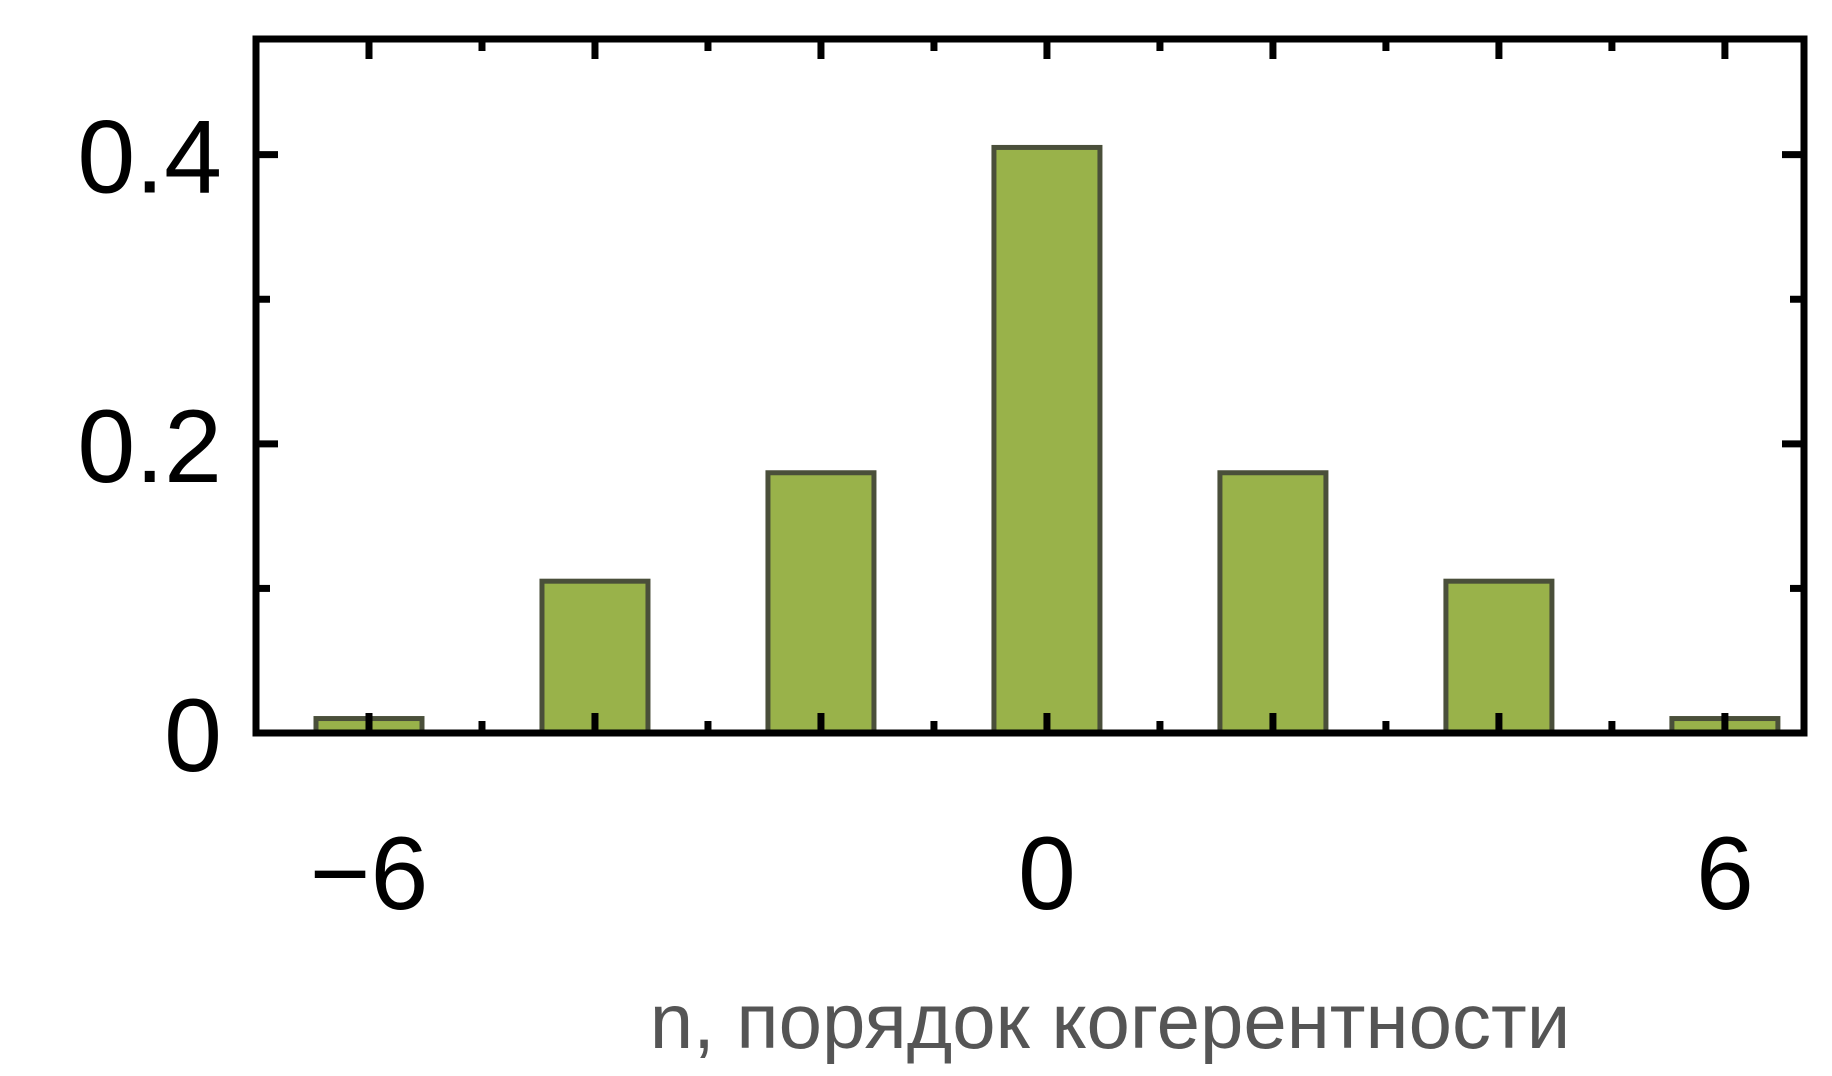 Image resolution: width=1832 pixels, height=1076 pixels. I want to click on x-axis-label: n, порядок когерентности, so click(1110, 1021).